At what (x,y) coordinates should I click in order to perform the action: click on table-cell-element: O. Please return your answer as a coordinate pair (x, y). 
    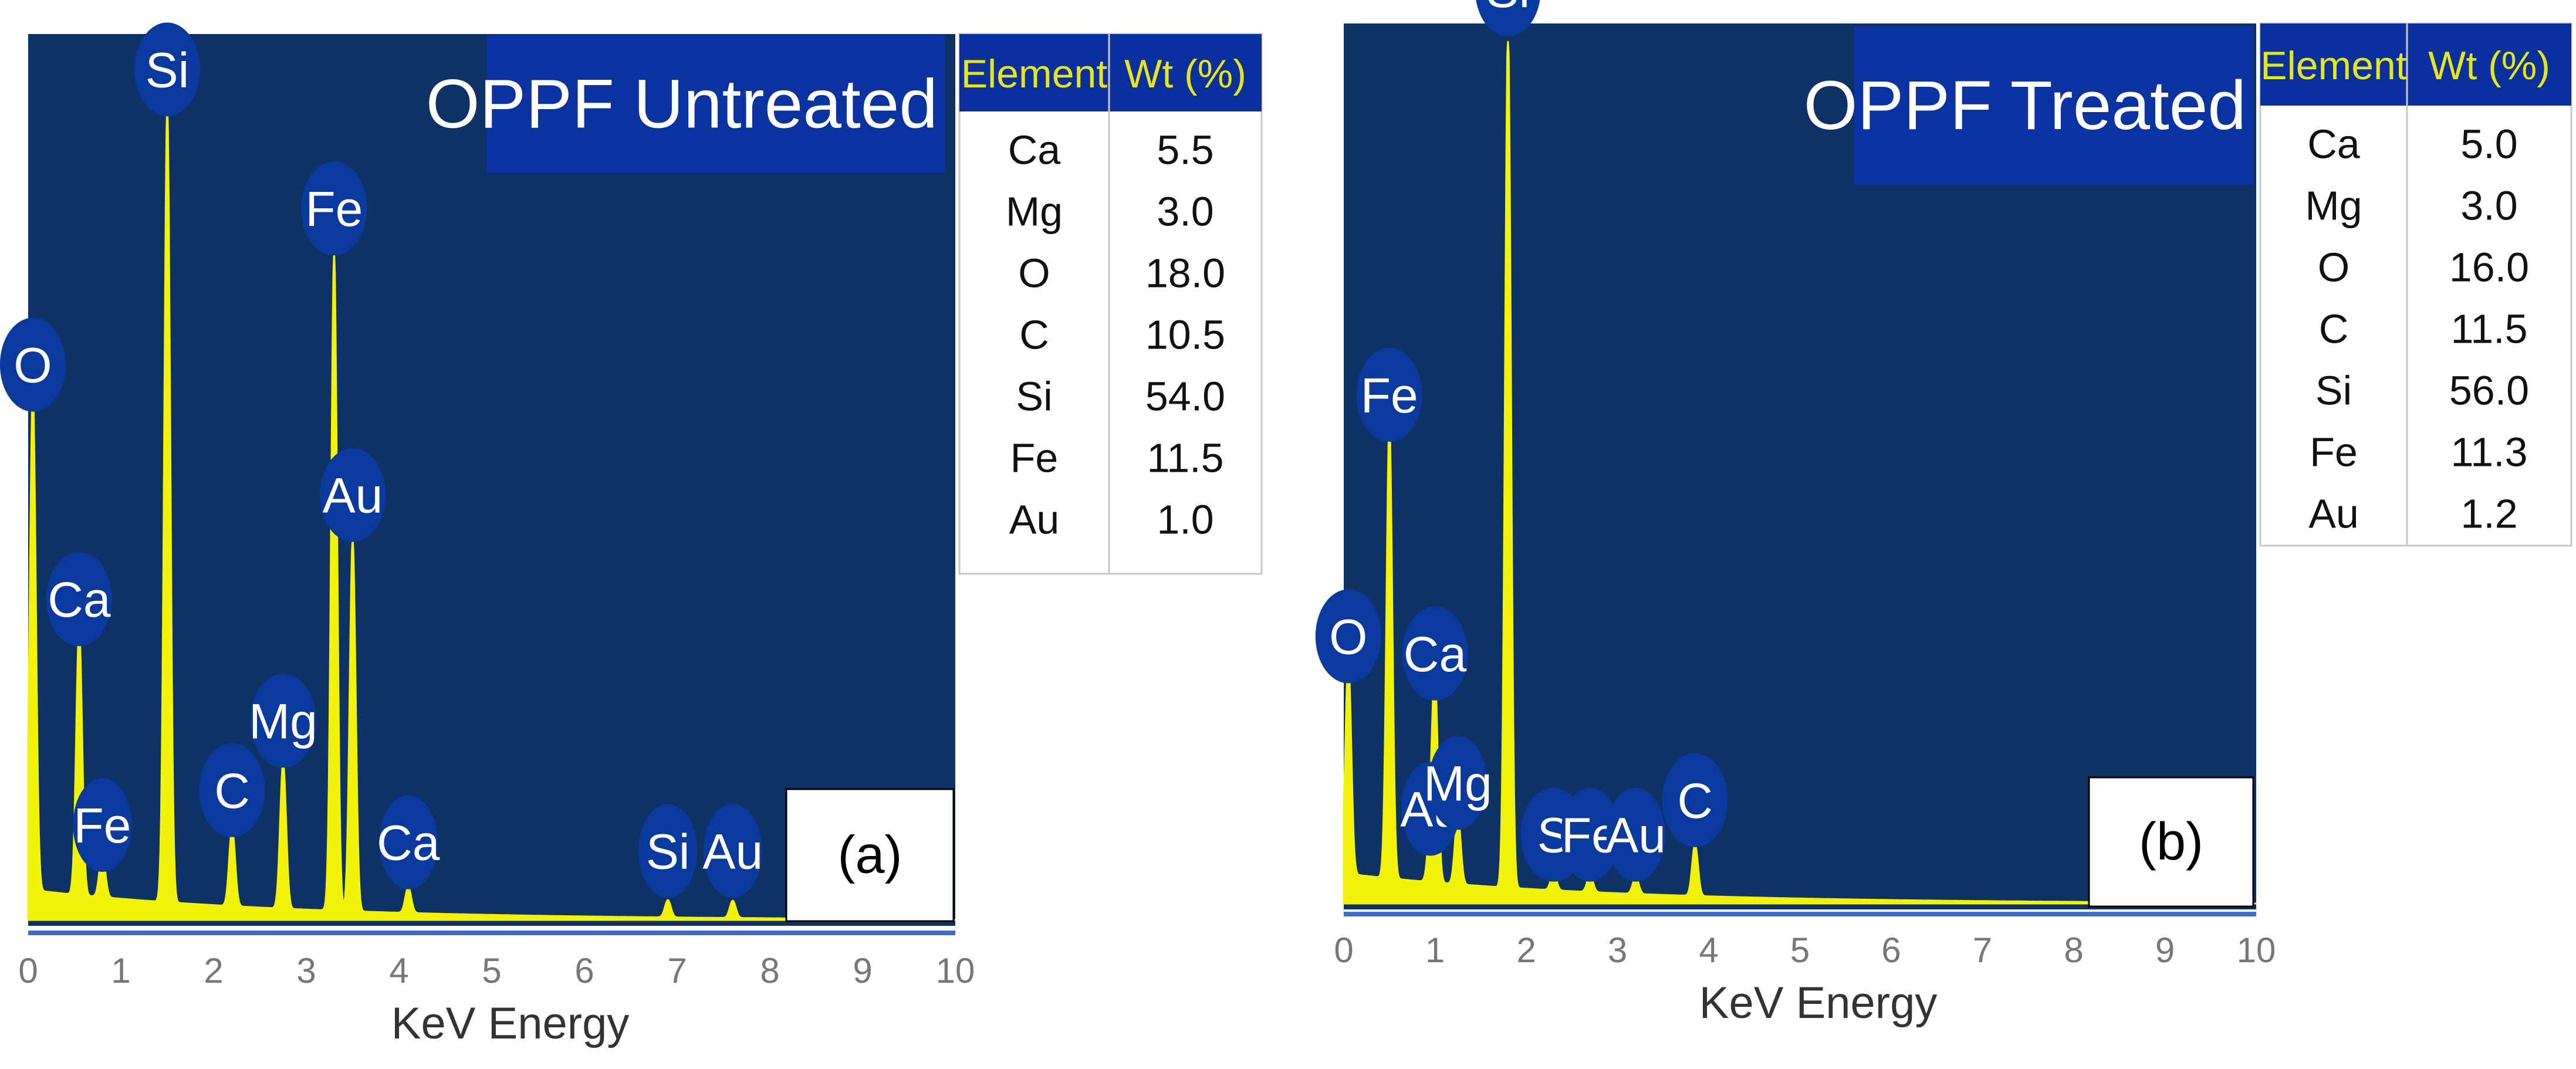
    Looking at the image, I should click on (2333, 267).